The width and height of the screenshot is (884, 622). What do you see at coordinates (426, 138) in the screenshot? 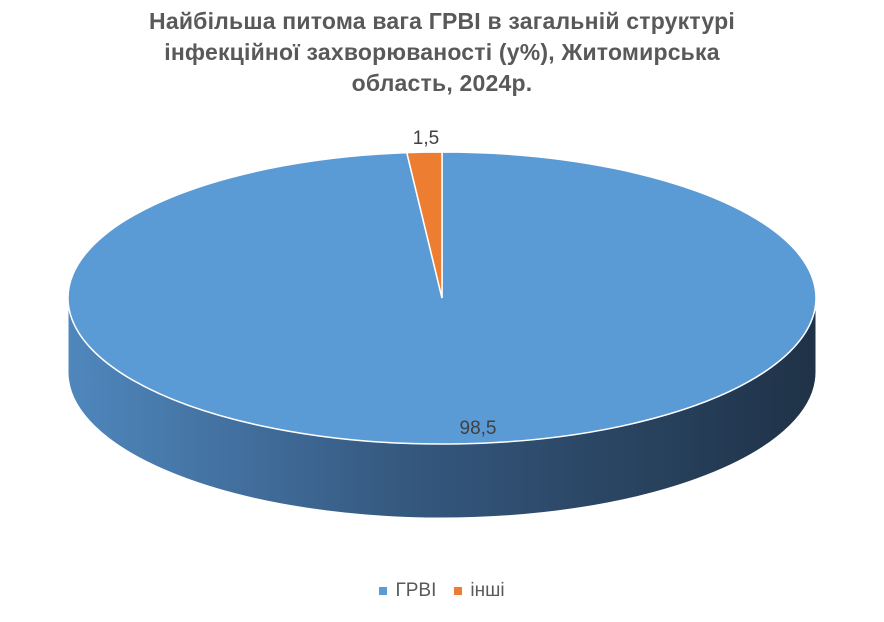
I see `data-label-inshi: 1,5` at bounding box center [426, 138].